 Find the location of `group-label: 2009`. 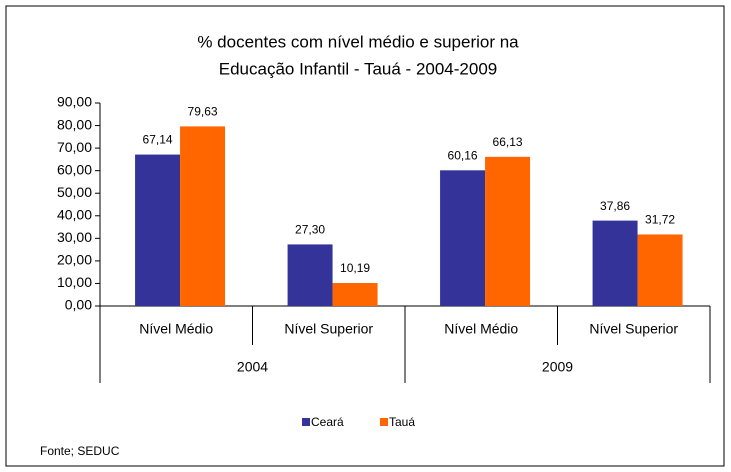

group-label: 2009 is located at coordinates (557, 367).